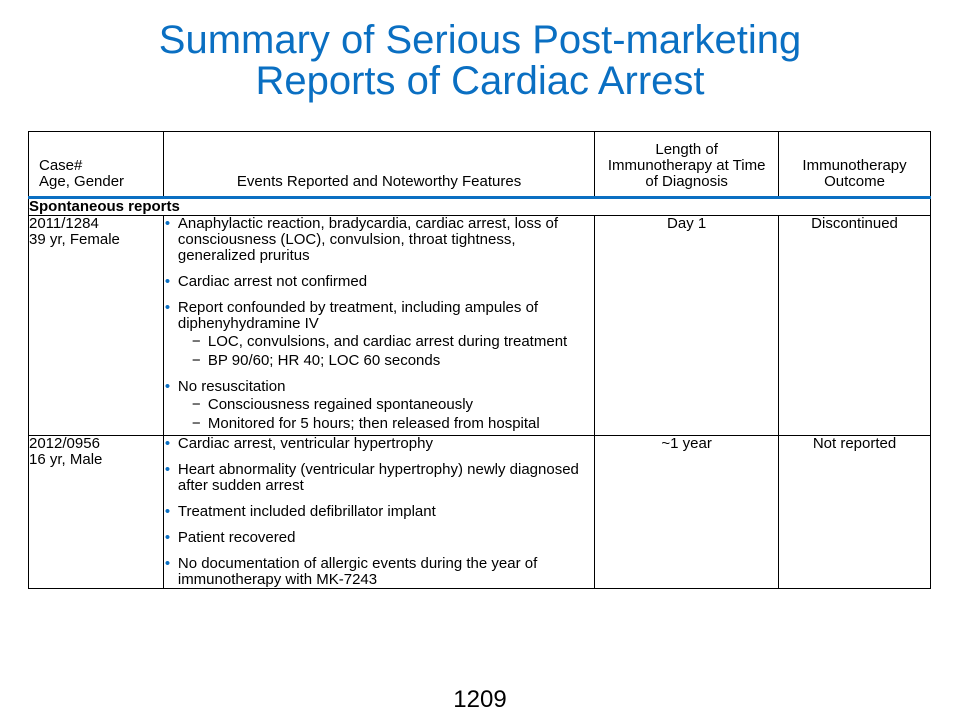 The height and width of the screenshot is (720, 960). Describe the element at coordinates (61, 165) in the screenshot. I see `header-case-line-1: Case#` at that location.